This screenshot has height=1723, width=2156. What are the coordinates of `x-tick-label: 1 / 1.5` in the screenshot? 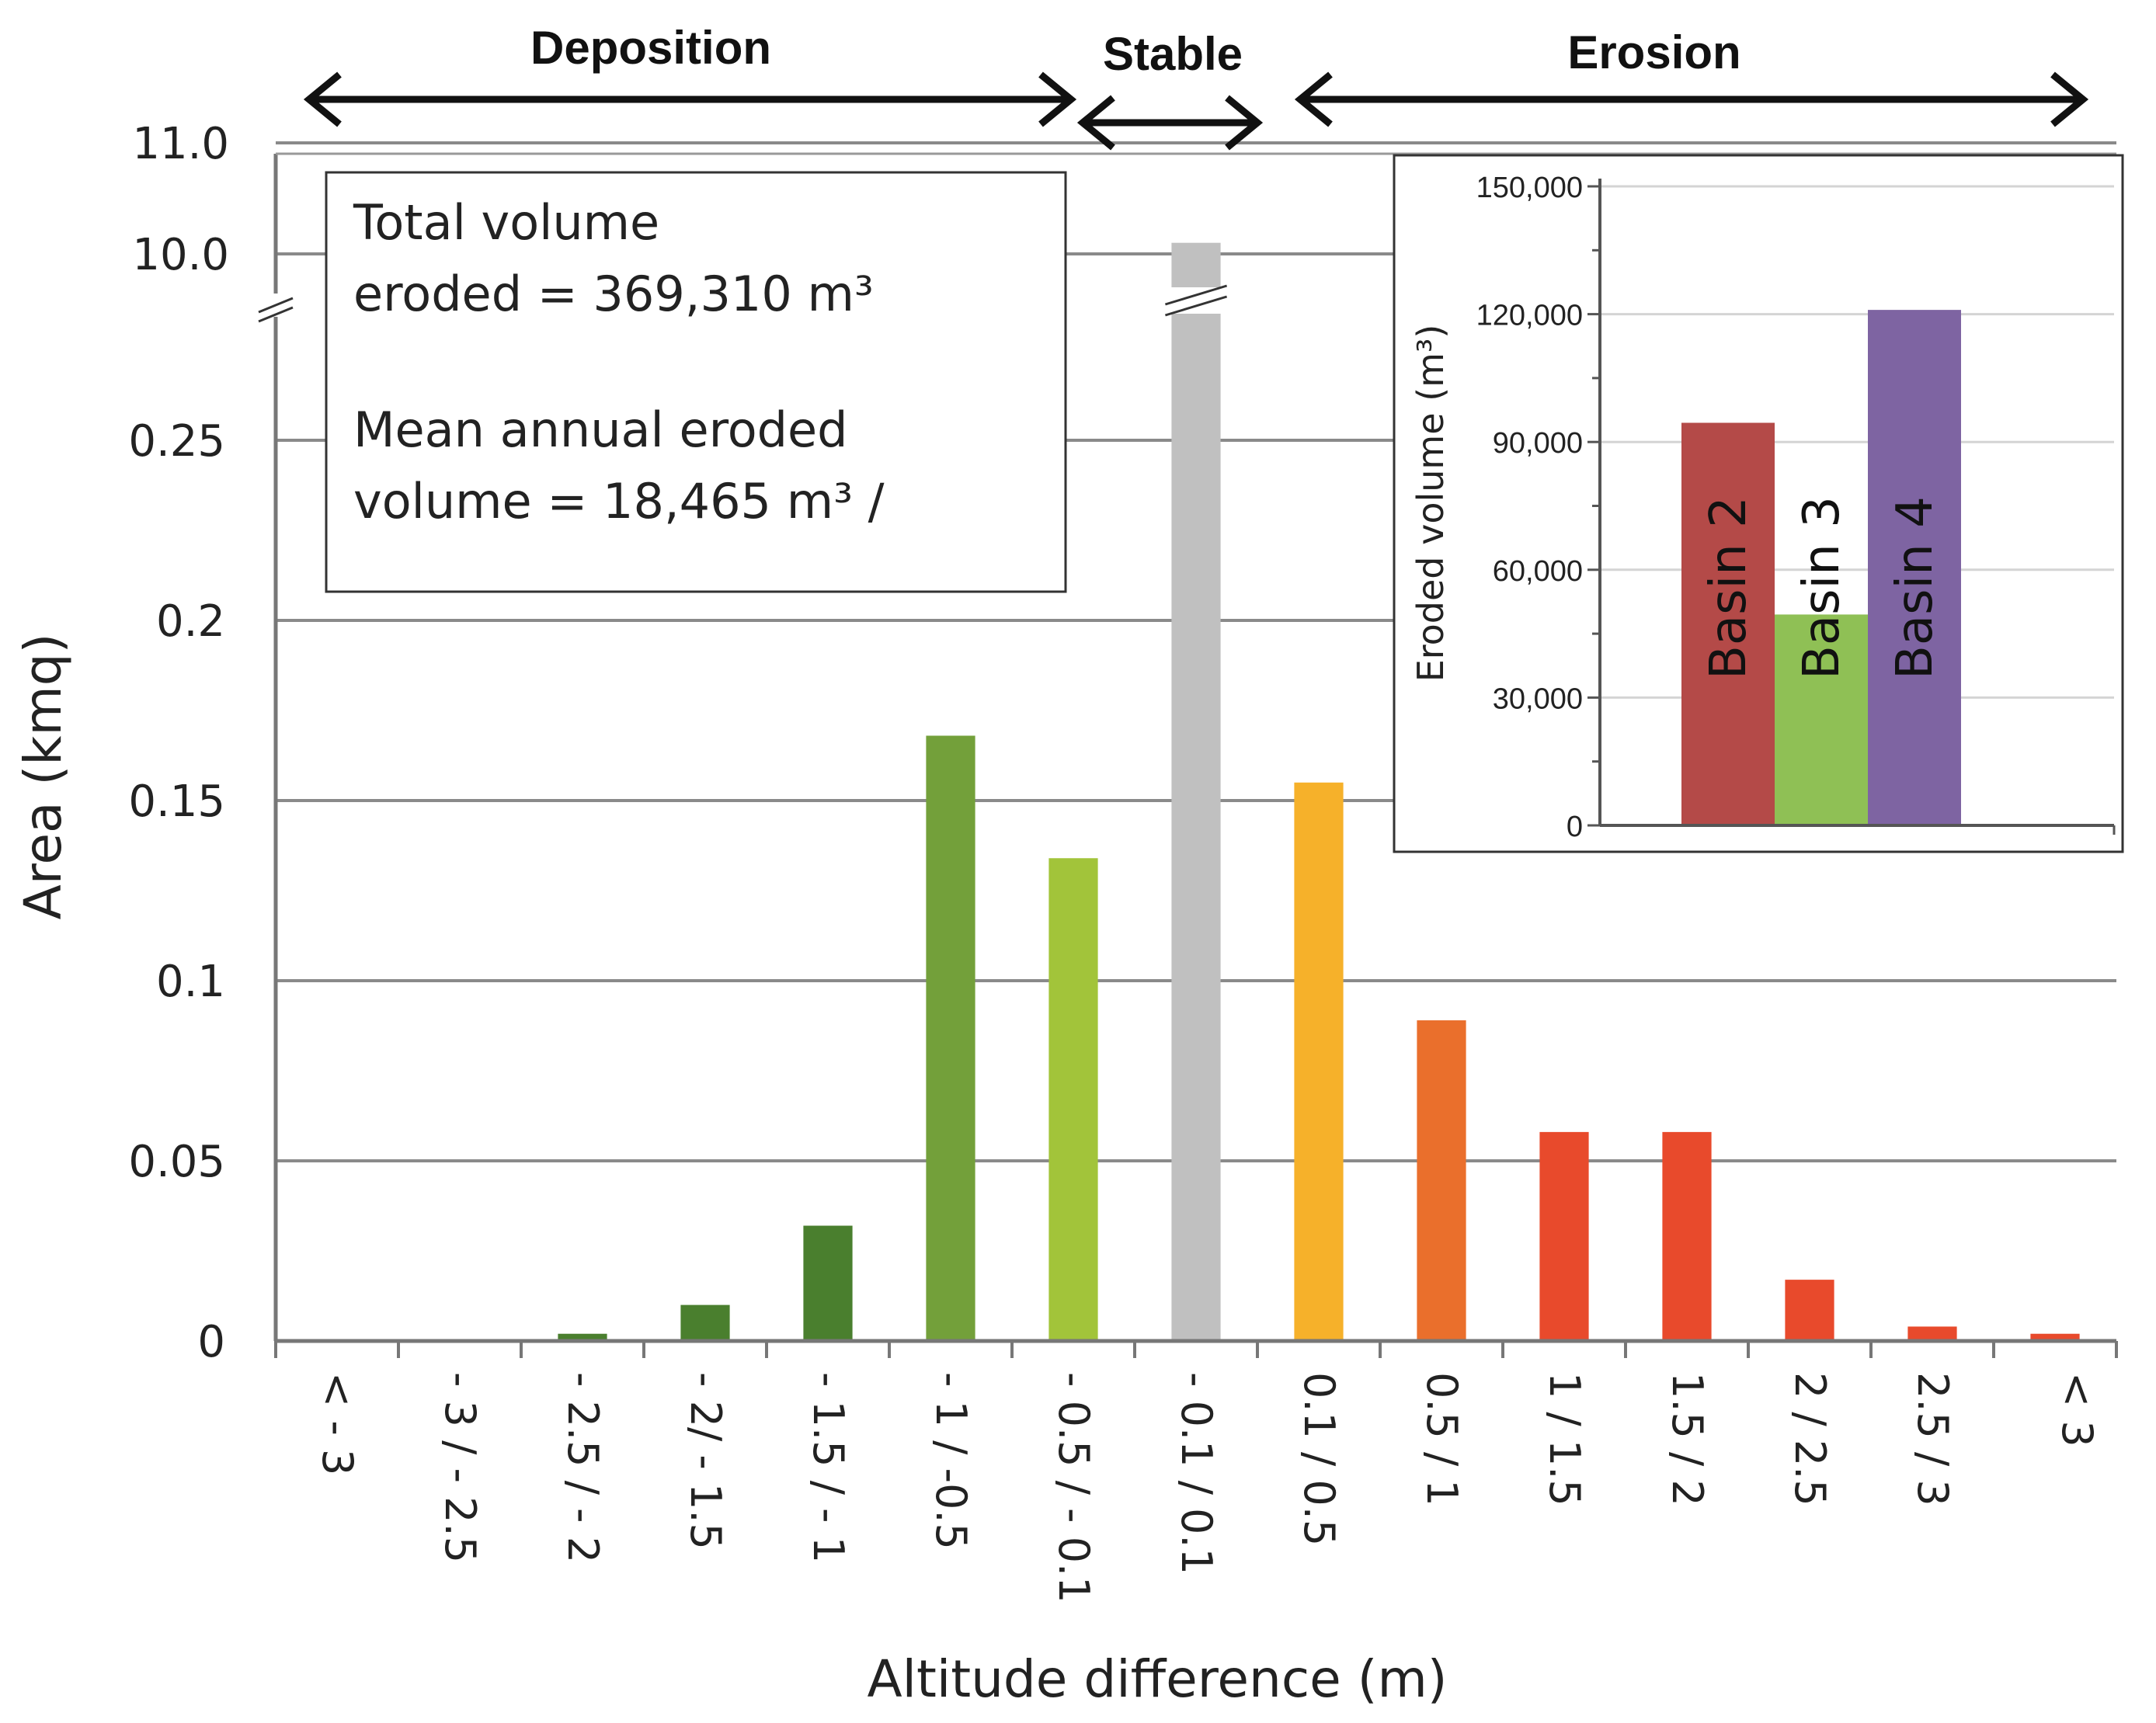 It's located at (1564, 1439).